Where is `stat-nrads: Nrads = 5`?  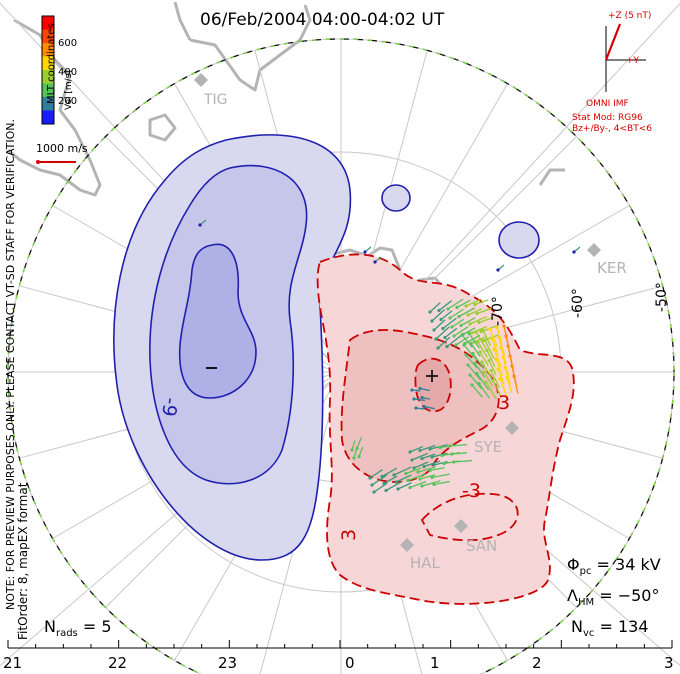 stat-nrads: Nrads = 5 is located at coordinates (78, 628).